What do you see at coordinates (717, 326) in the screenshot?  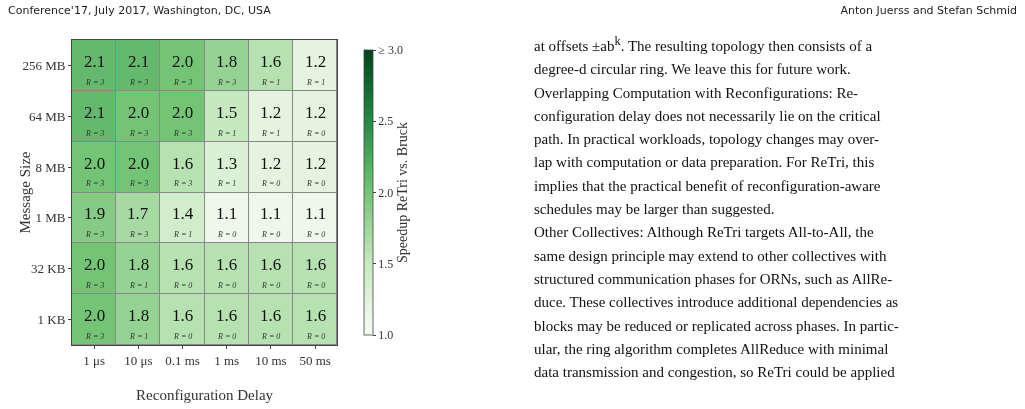 I see `text: blocks may be reduced or replicated across phases. In partic-` at bounding box center [717, 326].